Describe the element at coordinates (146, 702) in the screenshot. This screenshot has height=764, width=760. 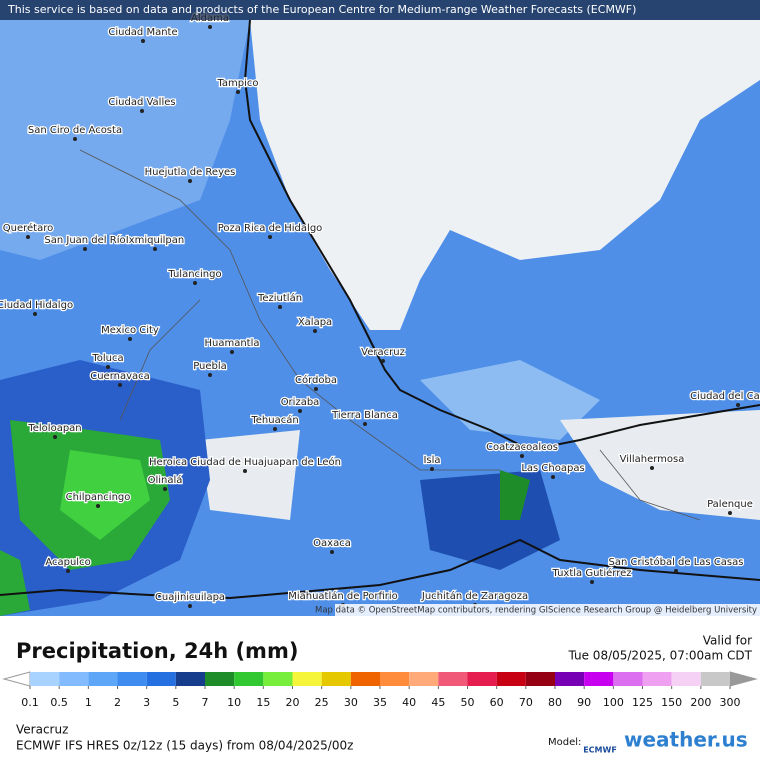
I see `legend-label: 3` at that location.